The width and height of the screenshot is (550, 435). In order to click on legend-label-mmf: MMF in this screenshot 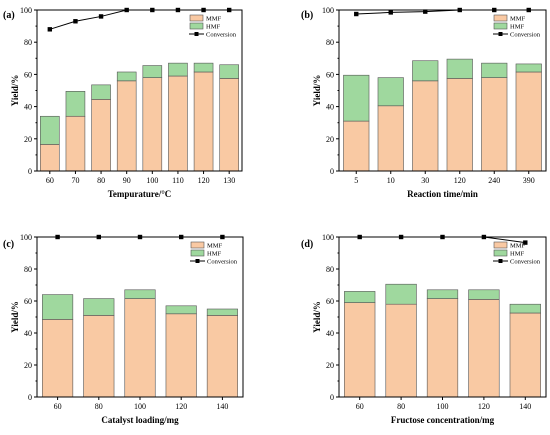, I will do `click(214, 19)`.